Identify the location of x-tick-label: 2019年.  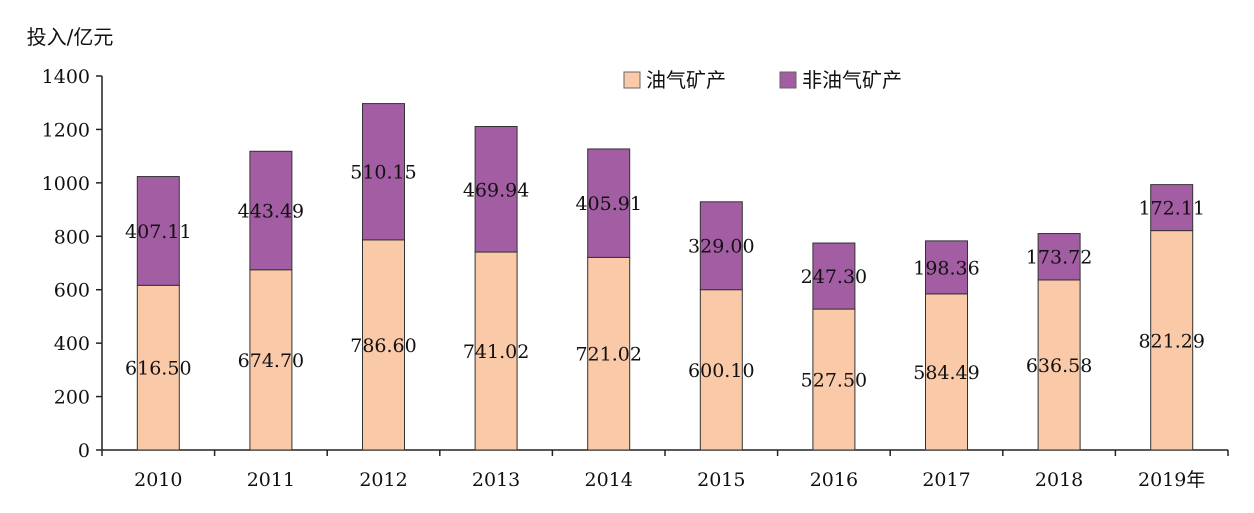
(1171, 480).